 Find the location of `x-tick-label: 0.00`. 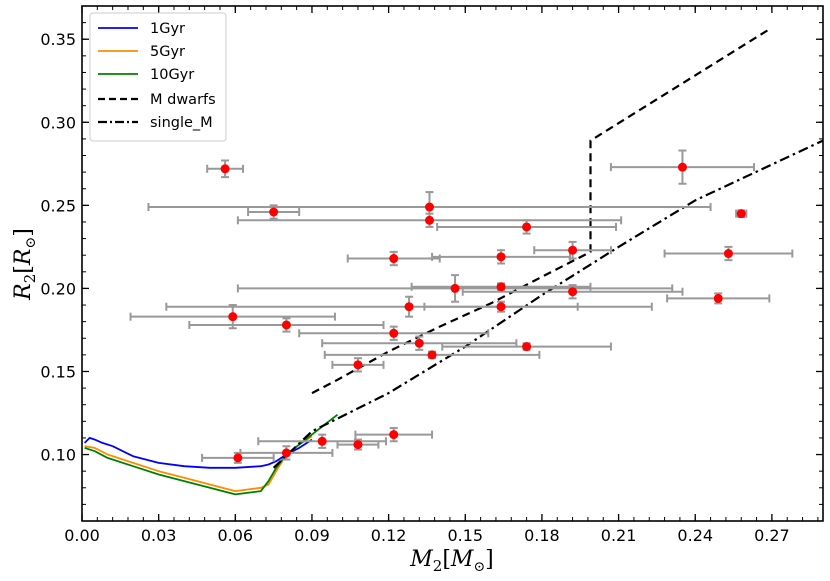

x-tick-label: 0.00 is located at coordinates (82, 535).